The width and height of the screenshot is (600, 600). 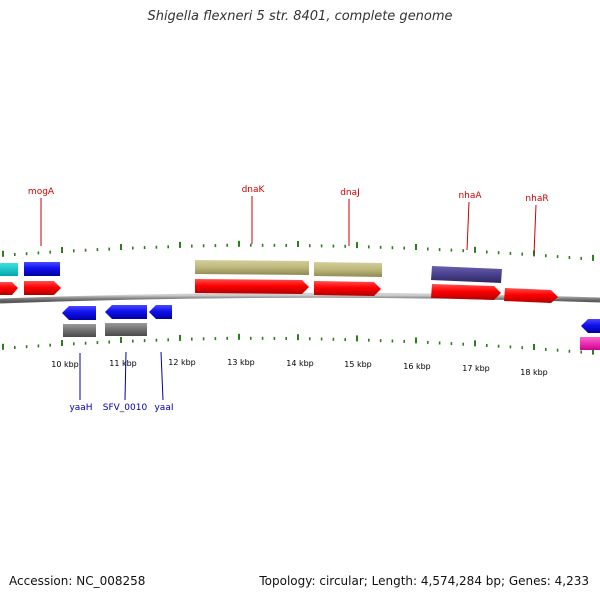 What do you see at coordinates (41, 192) in the screenshot?
I see `gene-label-mogA: mogA` at bounding box center [41, 192].